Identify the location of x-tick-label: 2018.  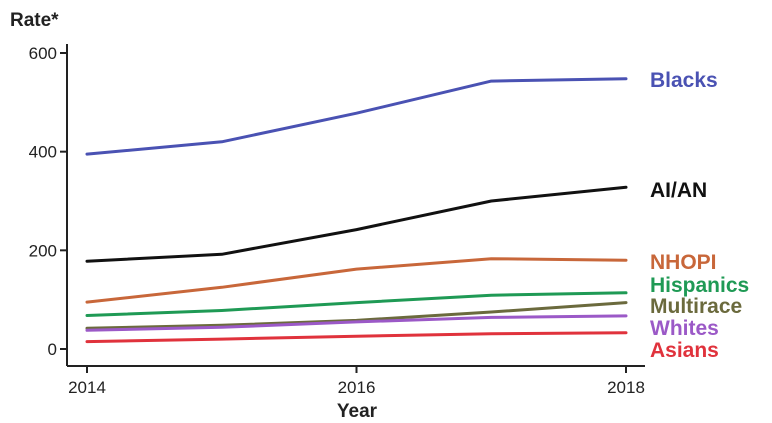
(626, 387).